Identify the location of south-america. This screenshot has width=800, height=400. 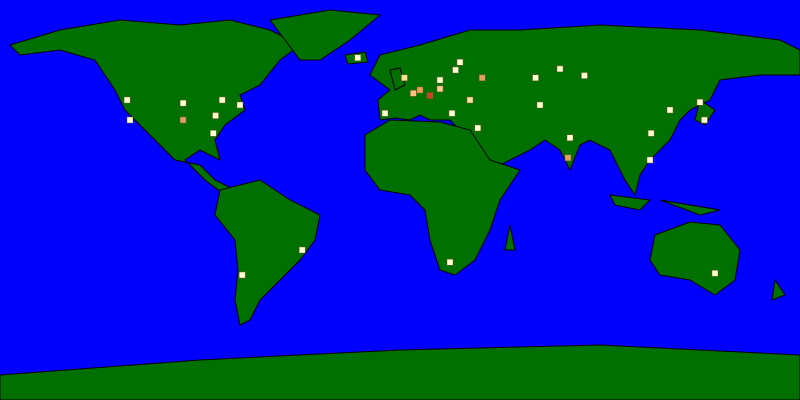
(267, 252).